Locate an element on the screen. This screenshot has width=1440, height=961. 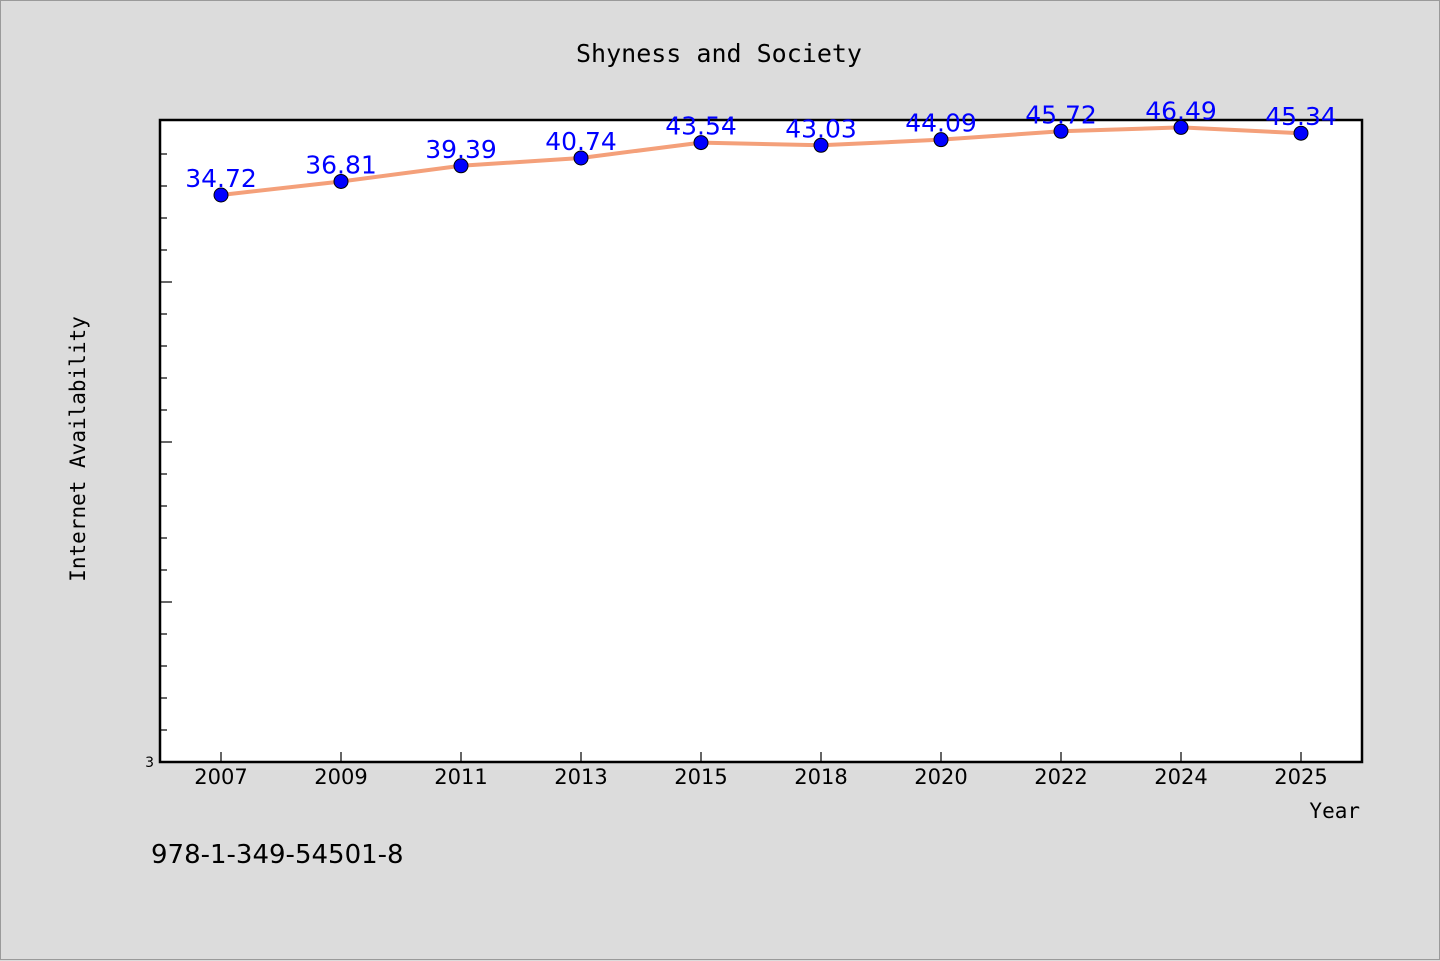
x-tick-label: 2020 is located at coordinates (940, 777).